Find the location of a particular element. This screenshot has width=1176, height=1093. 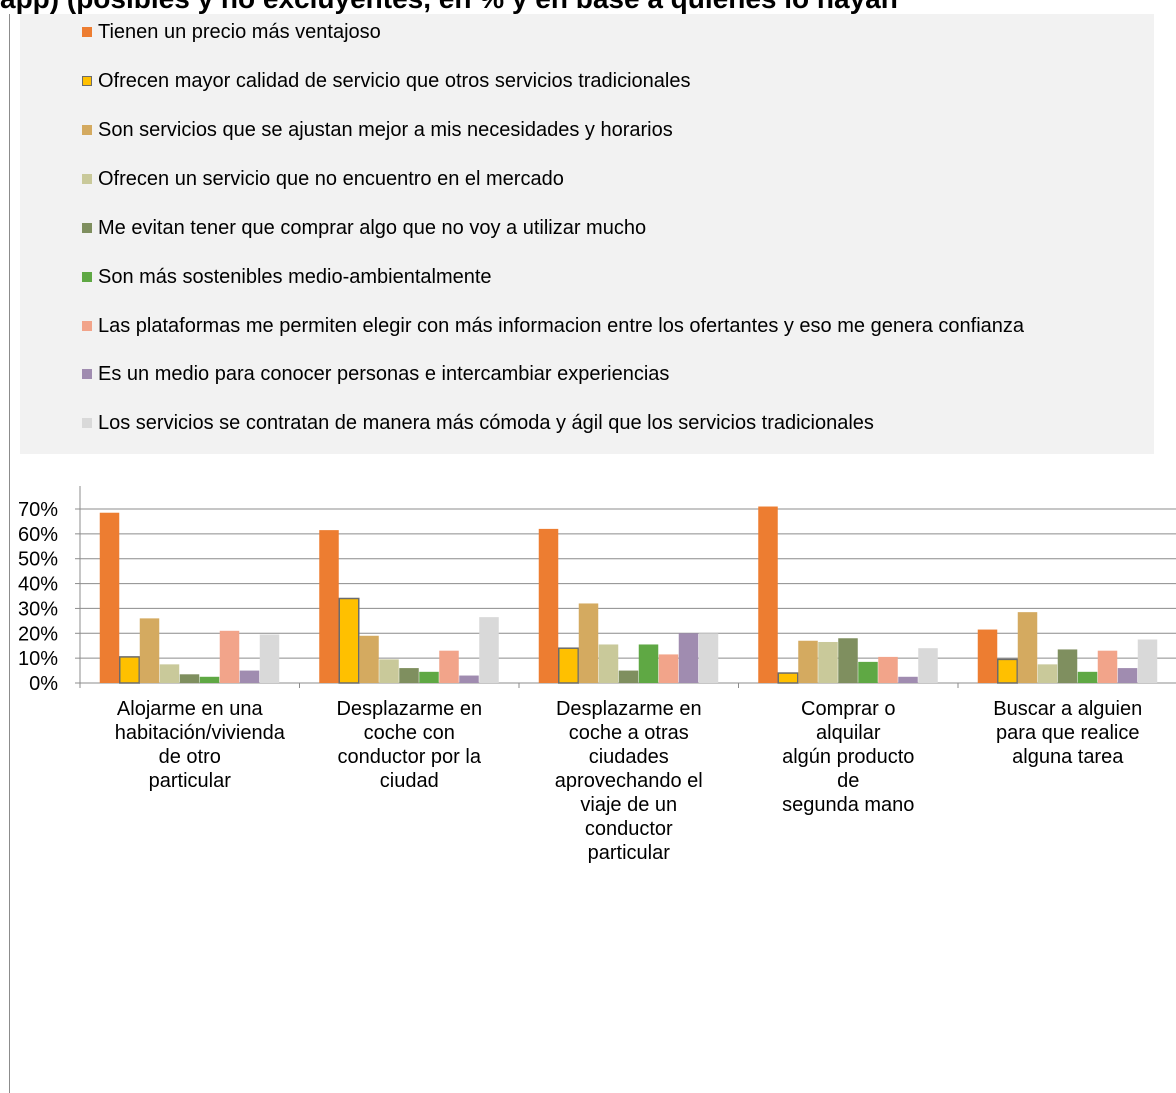

y-tick-label: 50% is located at coordinates (38, 560).